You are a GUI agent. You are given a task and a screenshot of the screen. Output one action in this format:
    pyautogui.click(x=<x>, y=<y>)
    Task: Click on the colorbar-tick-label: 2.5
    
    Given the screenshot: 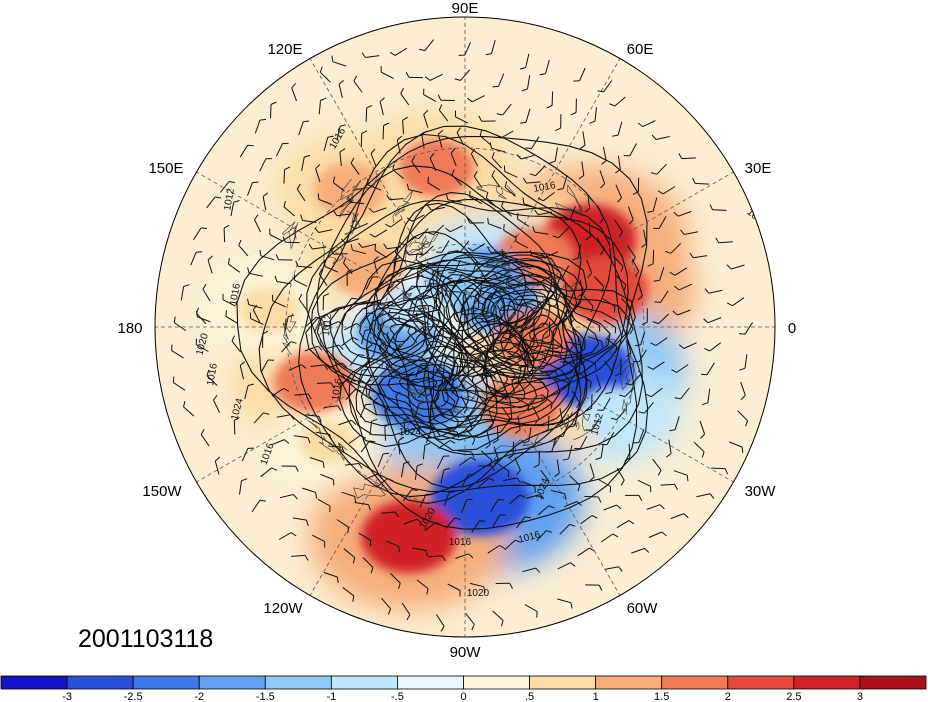 What is the action you would take?
    pyautogui.click(x=793, y=696)
    